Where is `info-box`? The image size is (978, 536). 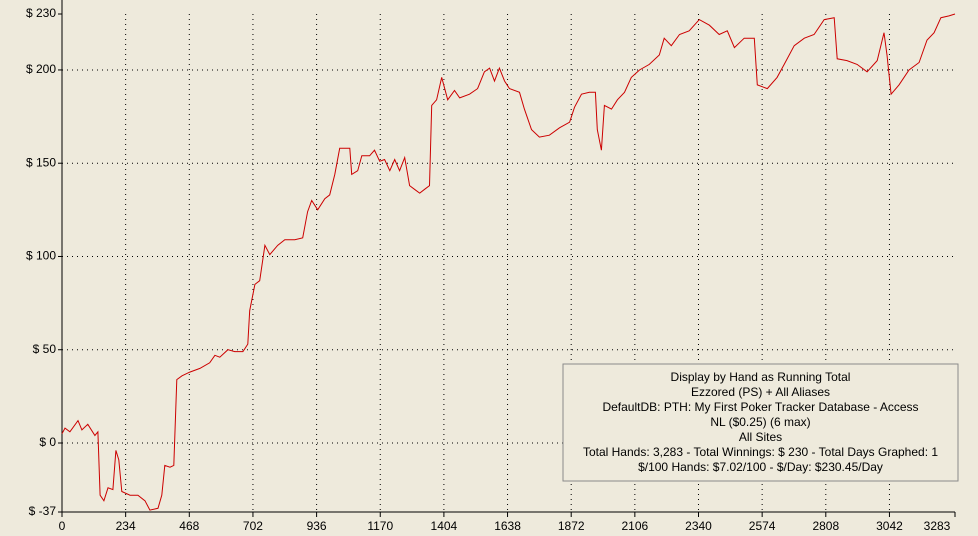 info-box is located at coordinates (760, 422).